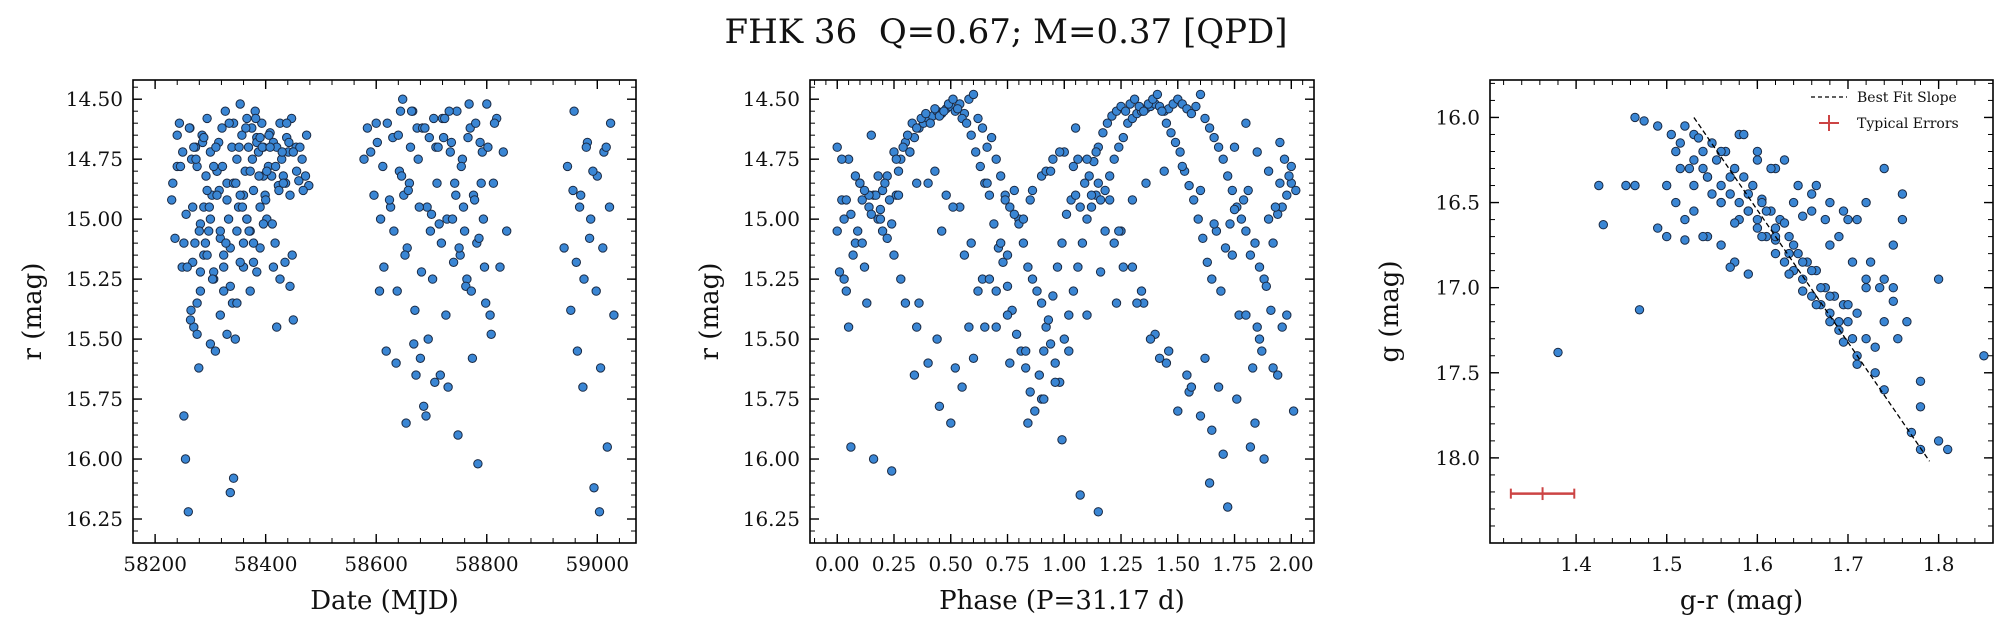 This screenshot has height=632, width=2012. What do you see at coordinates (771, 399) in the screenshot?
I see `y-tick-label: 15.75` at bounding box center [771, 399].